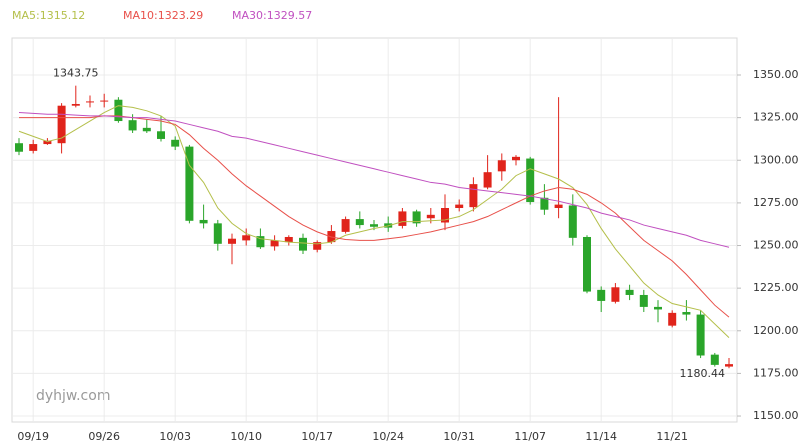  What do you see at coordinates (776, 330) in the screenshot?
I see `y-tick-label: 1200.00` at bounding box center [776, 330].